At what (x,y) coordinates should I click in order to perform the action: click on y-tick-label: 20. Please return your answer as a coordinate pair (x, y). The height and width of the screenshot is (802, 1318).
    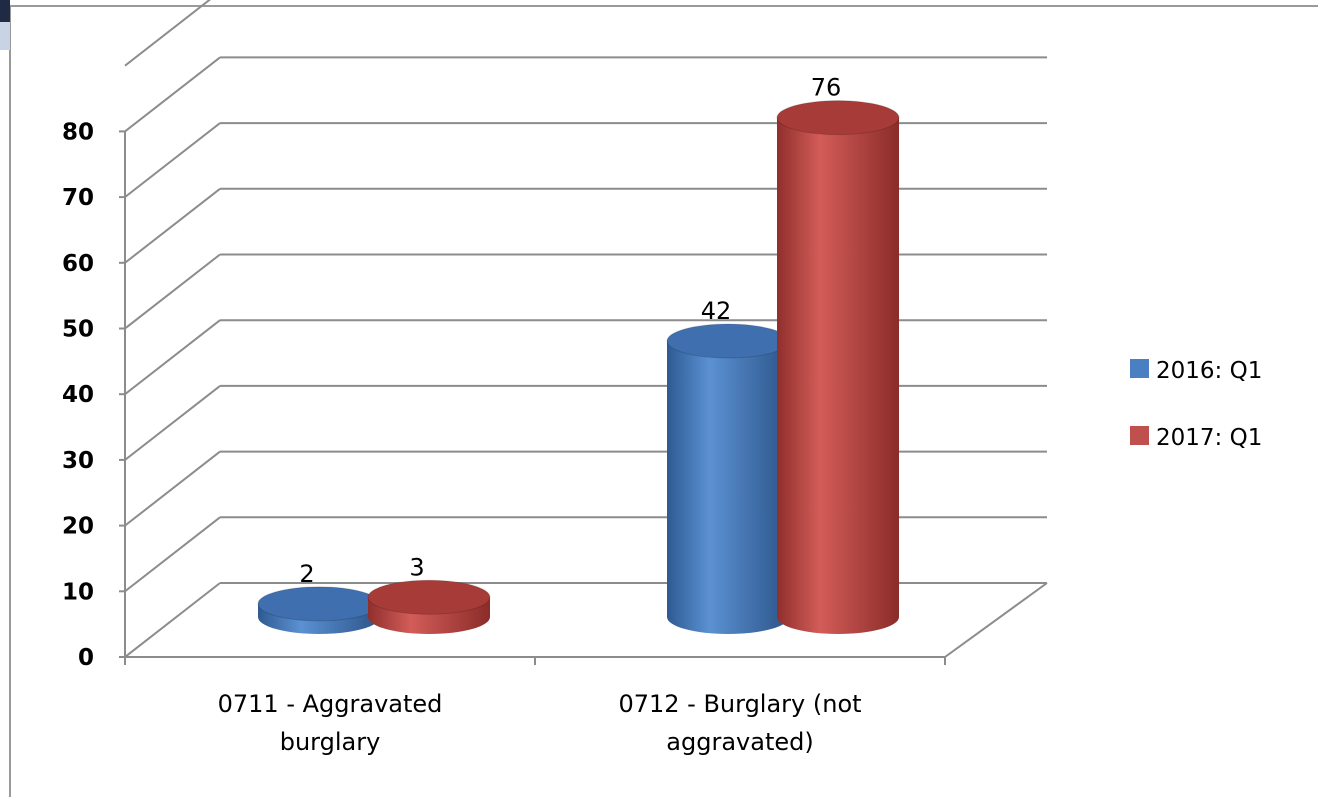
    Looking at the image, I should click on (78, 527).